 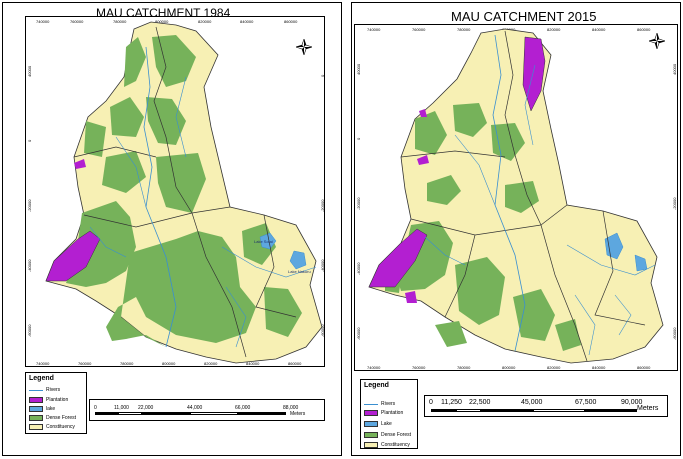 I want to click on scale-label: 66,000, so click(x=243, y=408).